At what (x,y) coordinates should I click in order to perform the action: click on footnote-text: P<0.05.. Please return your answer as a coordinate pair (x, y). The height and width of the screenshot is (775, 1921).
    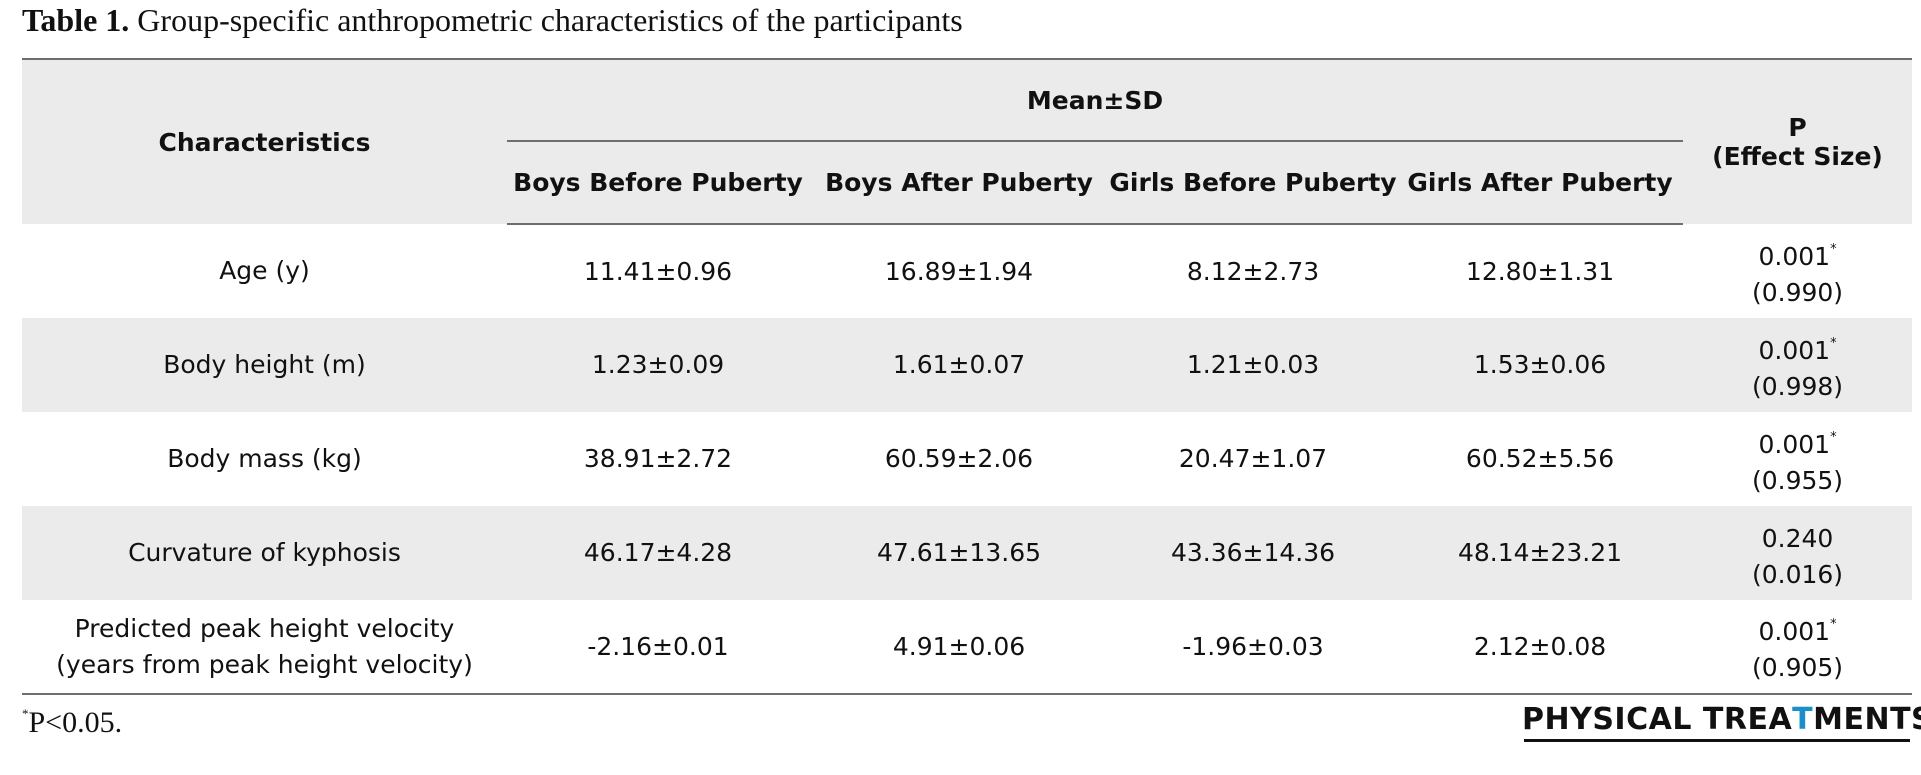
    Looking at the image, I should click on (75, 722).